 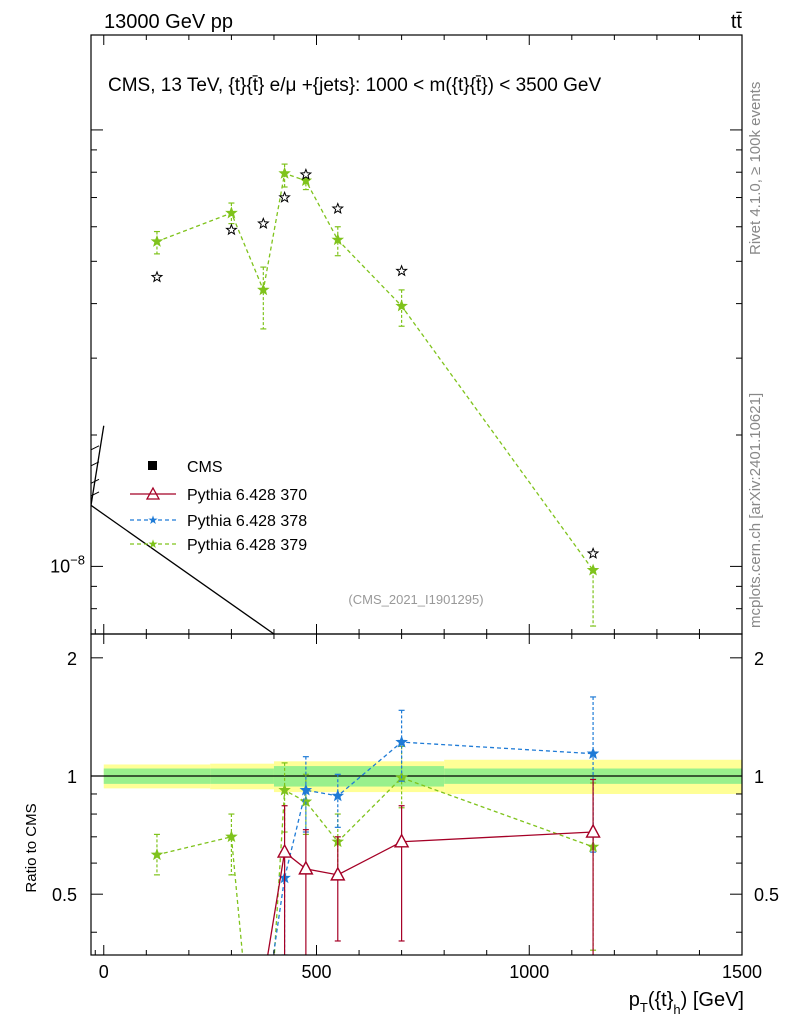 What do you see at coordinates (31, 847) in the screenshot?
I see `ratio-ylabel: Ratio to CMS` at bounding box center [31, 847].